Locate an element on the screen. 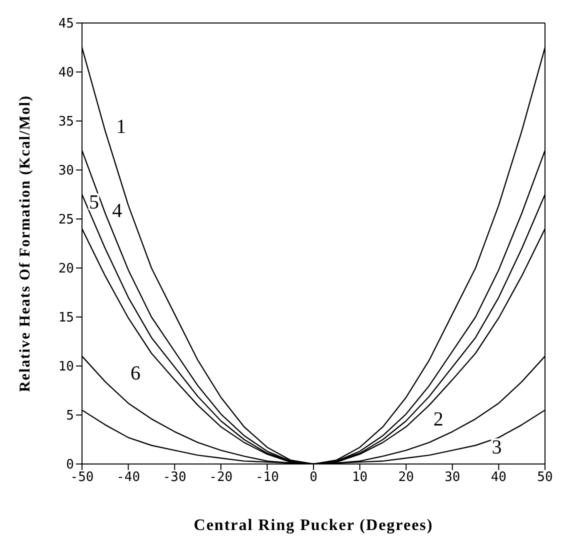  y-tick-label: 10 is located at coordinates (66, 367).